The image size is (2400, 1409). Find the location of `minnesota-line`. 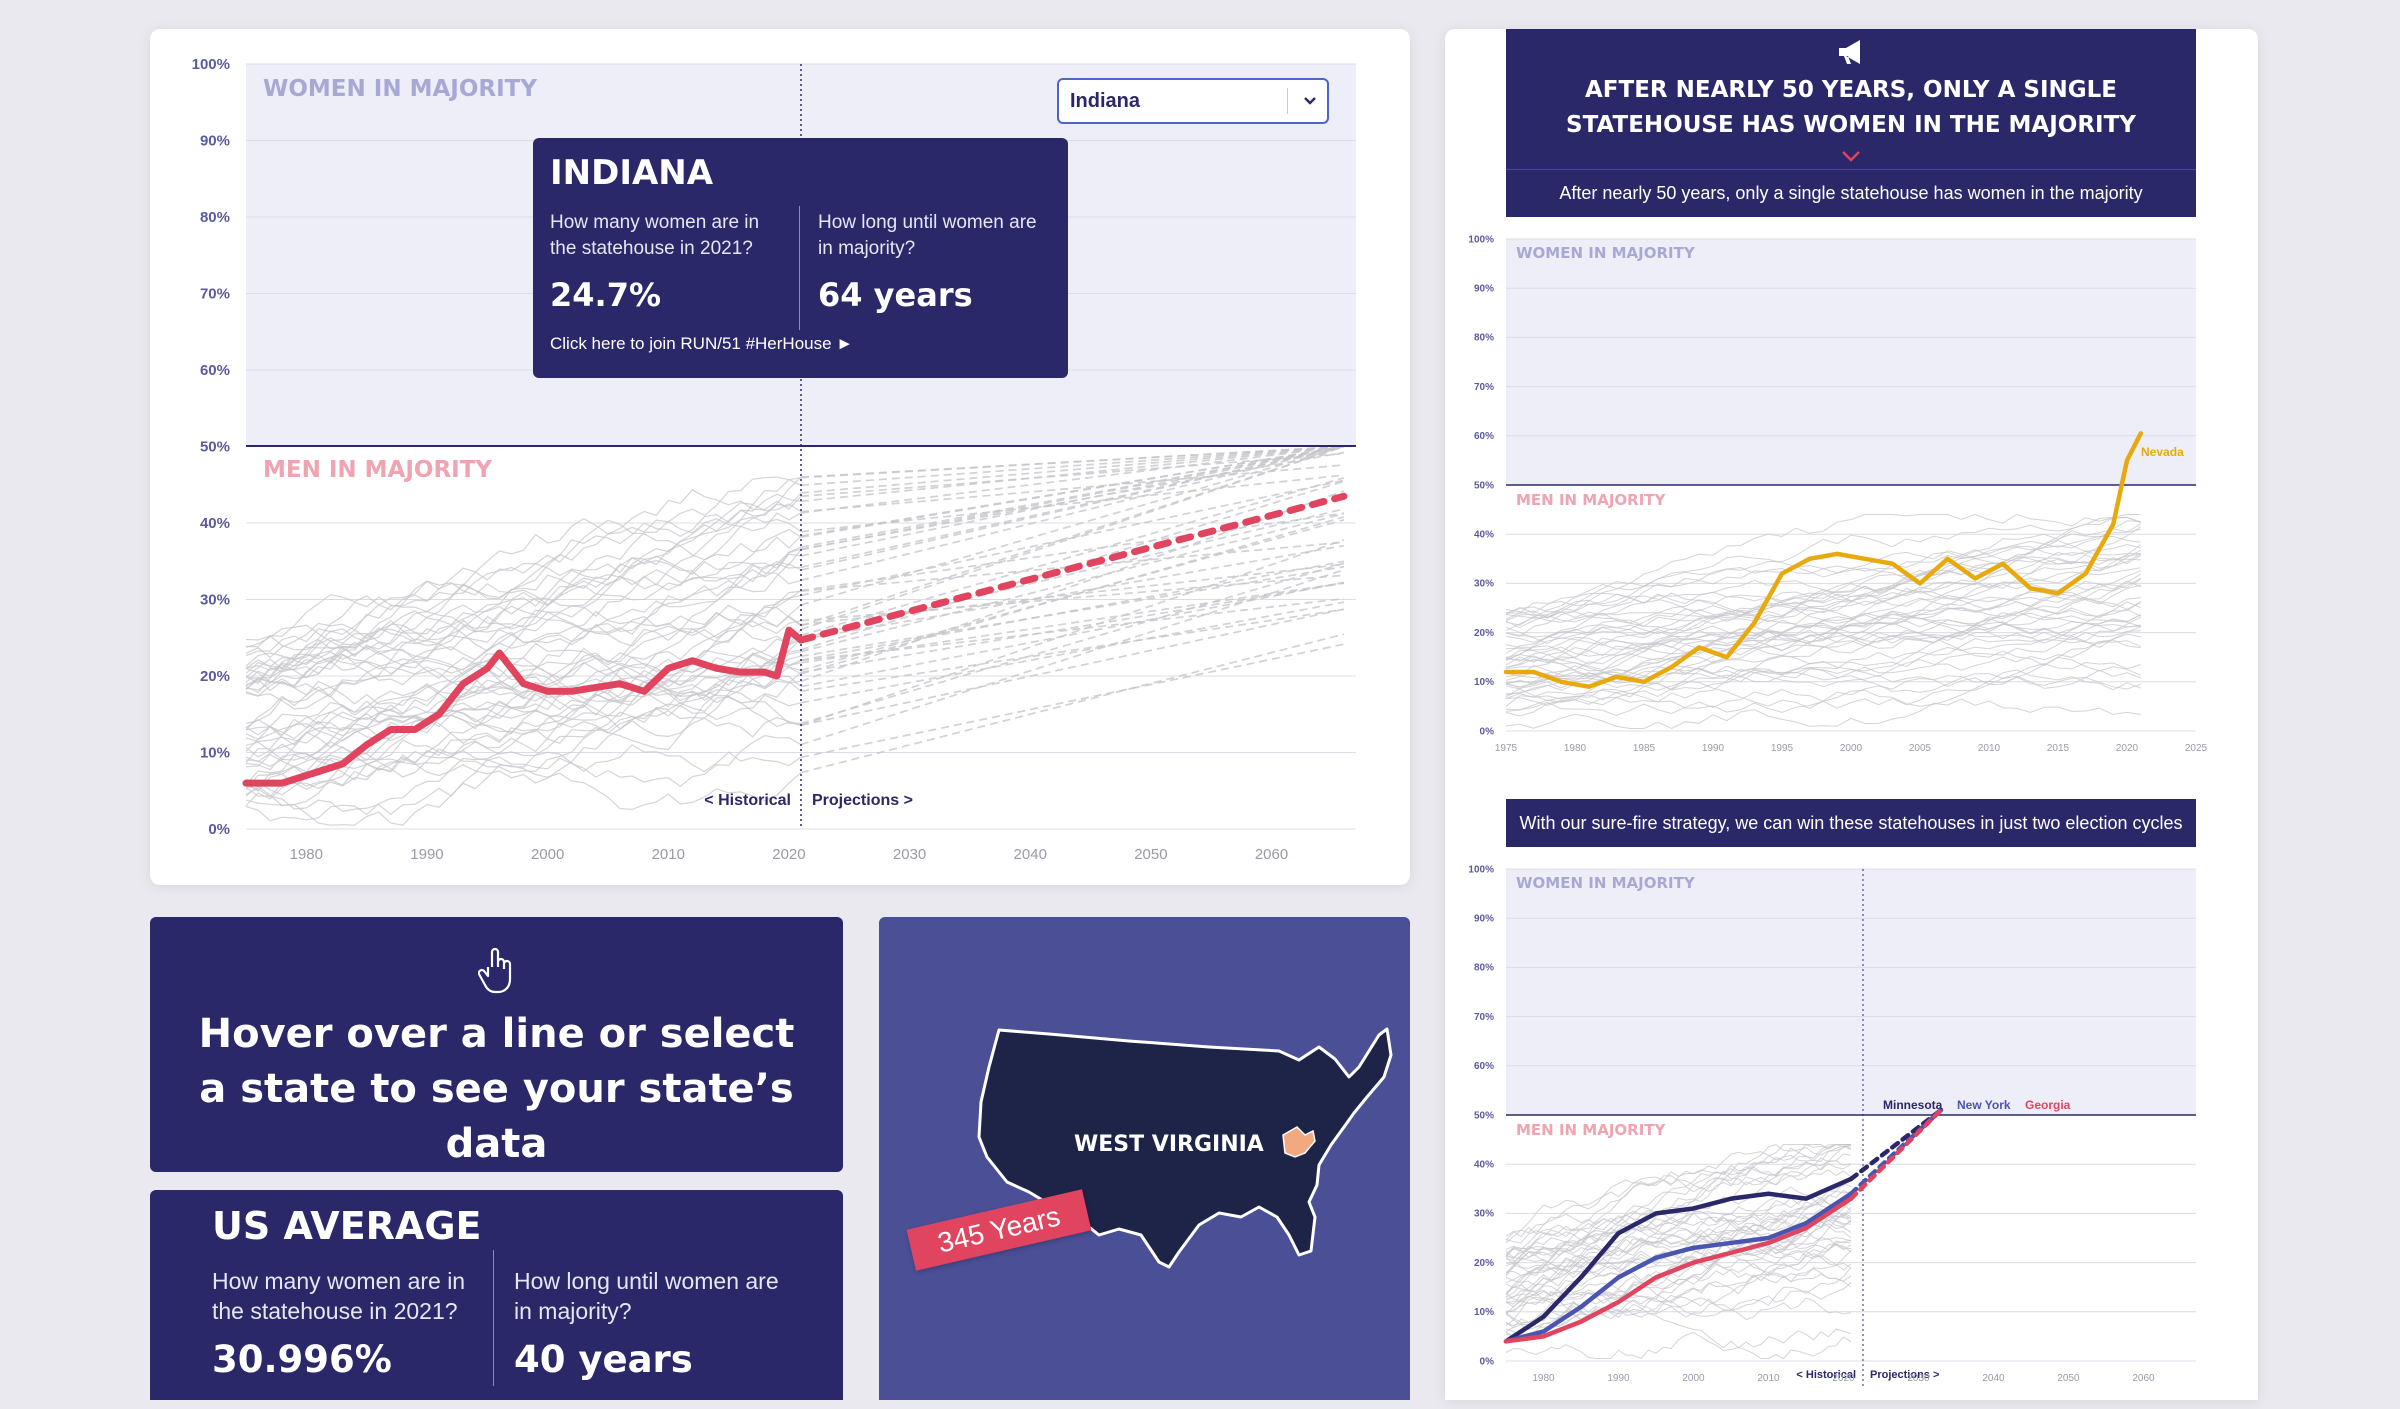

minnesota-line is located at coordinates (1678, 1260).